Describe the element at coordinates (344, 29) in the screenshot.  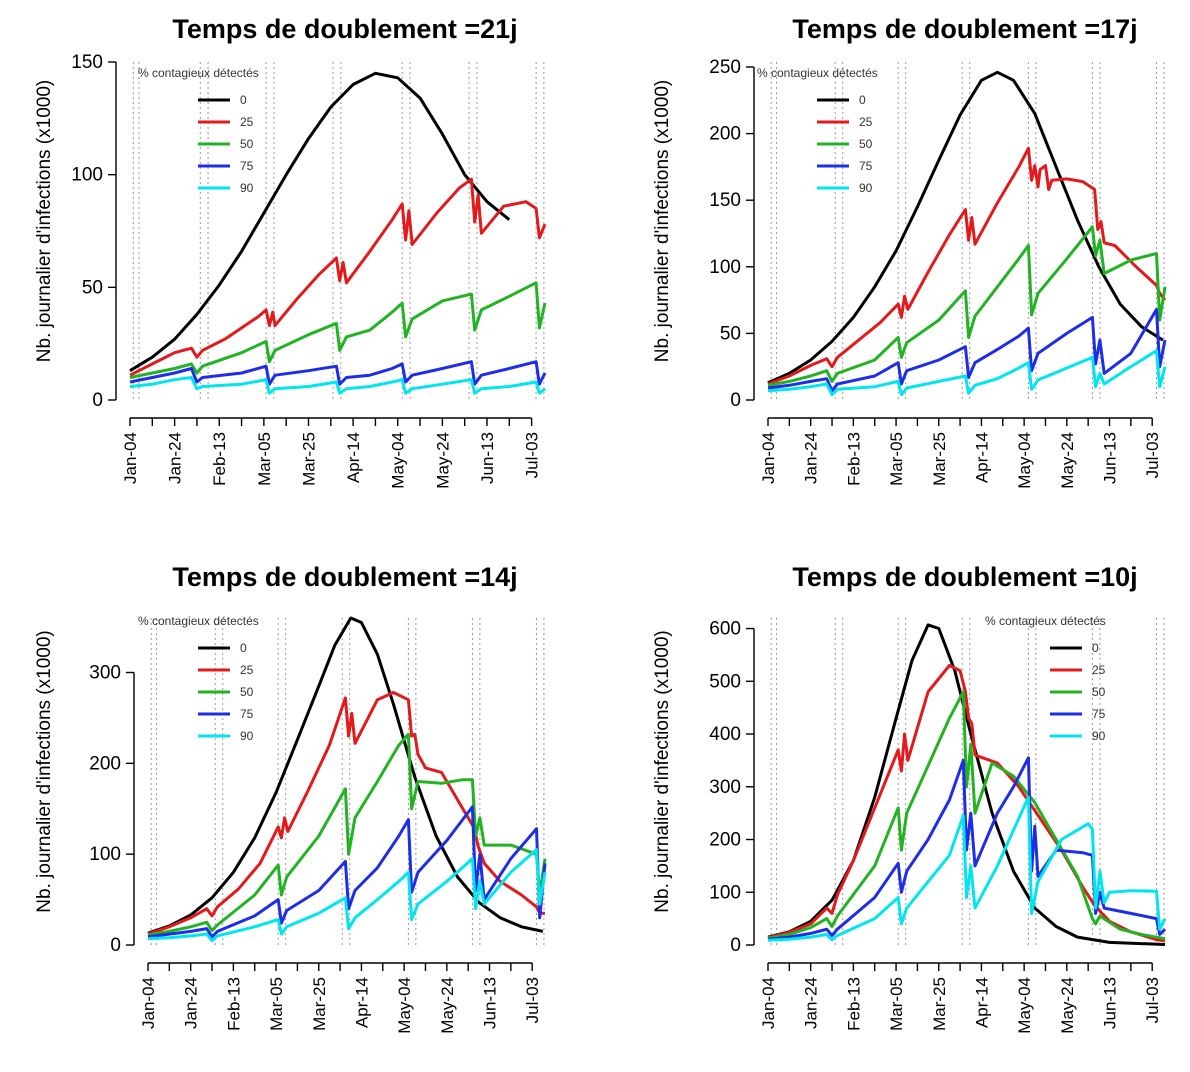
I see `chart-title: Temps de doublement =21j` at that location.